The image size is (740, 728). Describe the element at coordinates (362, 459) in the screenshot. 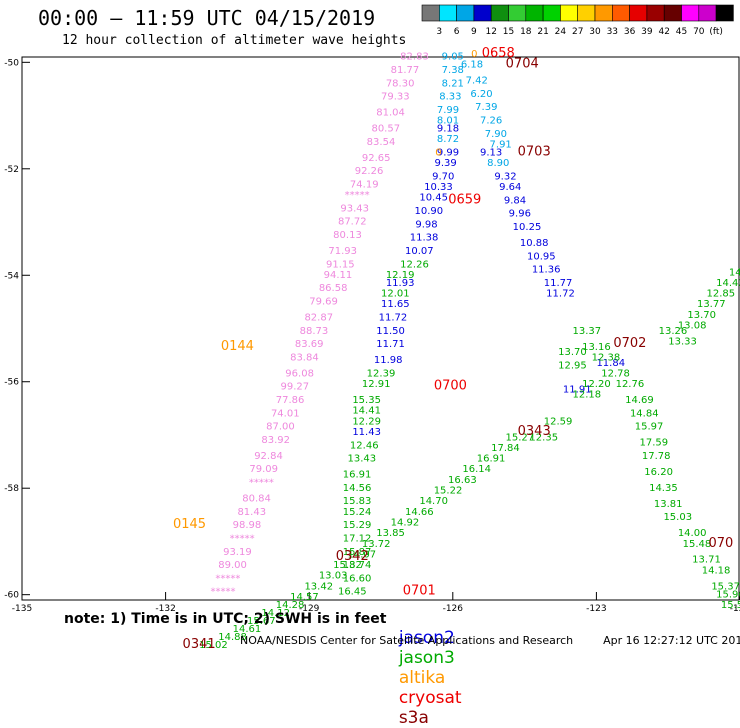

I see `wave-height-value: 13.43` at that location.